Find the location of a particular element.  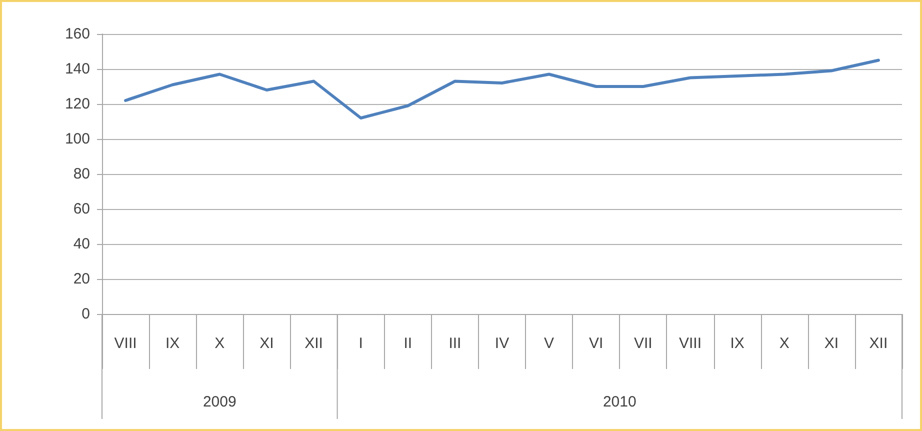

y-tick-label: 20 is located at coordinates (81, 279).